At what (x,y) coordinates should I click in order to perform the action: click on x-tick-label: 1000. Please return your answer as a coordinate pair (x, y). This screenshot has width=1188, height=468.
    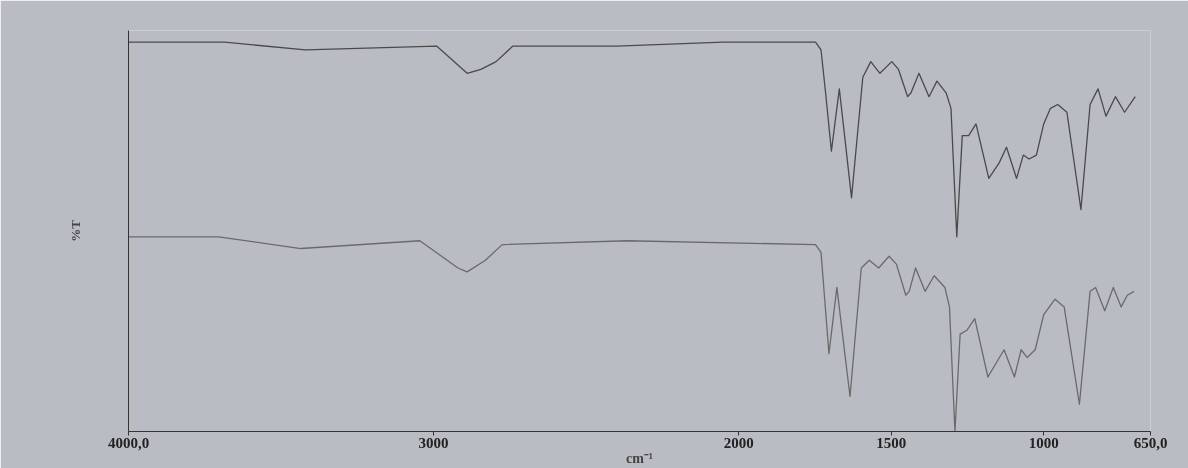
    Looking at the image, I should click on (1043, 442).